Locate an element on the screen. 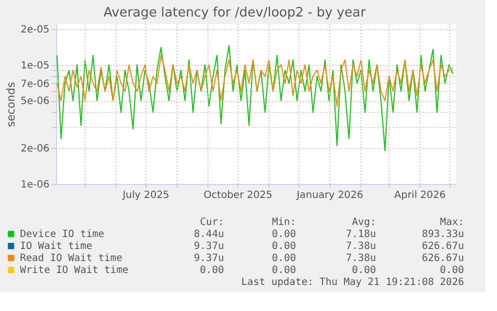  y-tick-label: 5e-06 is located at coordinates (35, 102).